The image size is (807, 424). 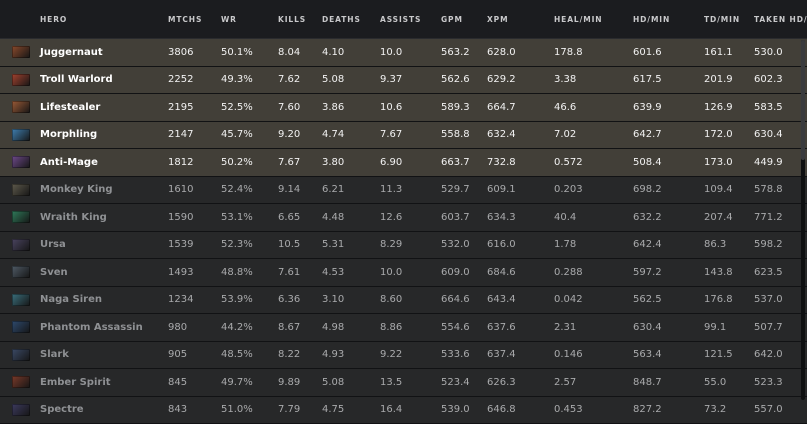 I want to click on assists-cell: 9.22, so click(x=410, y=354).